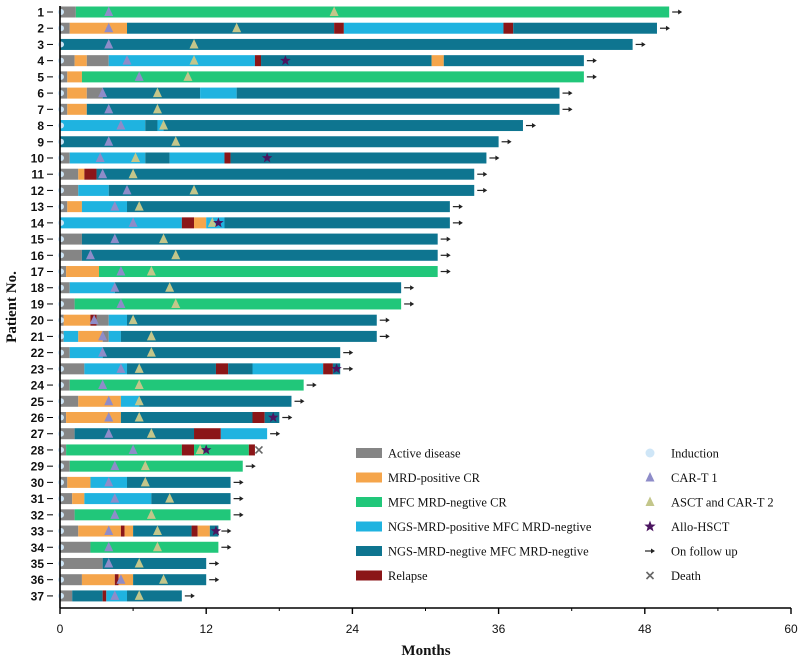 The width and height of the screenshot is (800, 660). I want to click on patient-label: 17, so click(38, 272).